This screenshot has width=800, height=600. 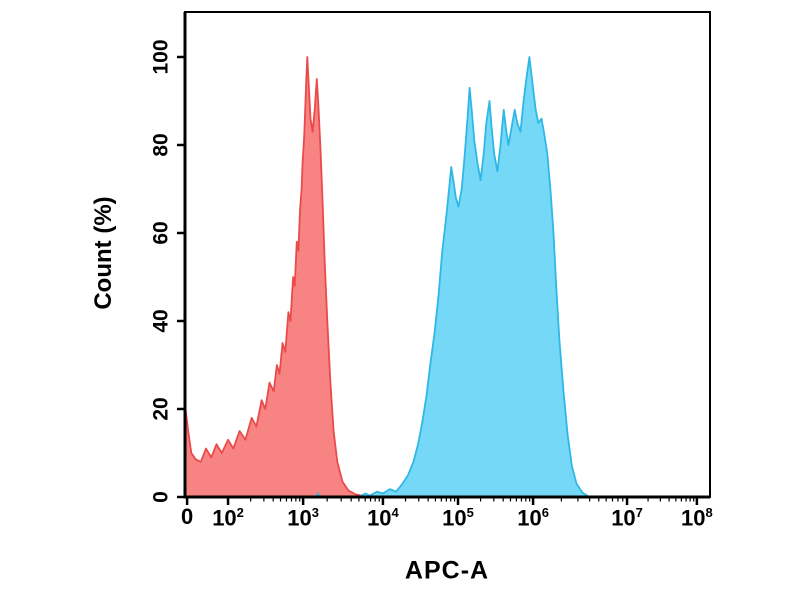 I want to click on x-tick-label: 10³, so click(x=303, y=518).